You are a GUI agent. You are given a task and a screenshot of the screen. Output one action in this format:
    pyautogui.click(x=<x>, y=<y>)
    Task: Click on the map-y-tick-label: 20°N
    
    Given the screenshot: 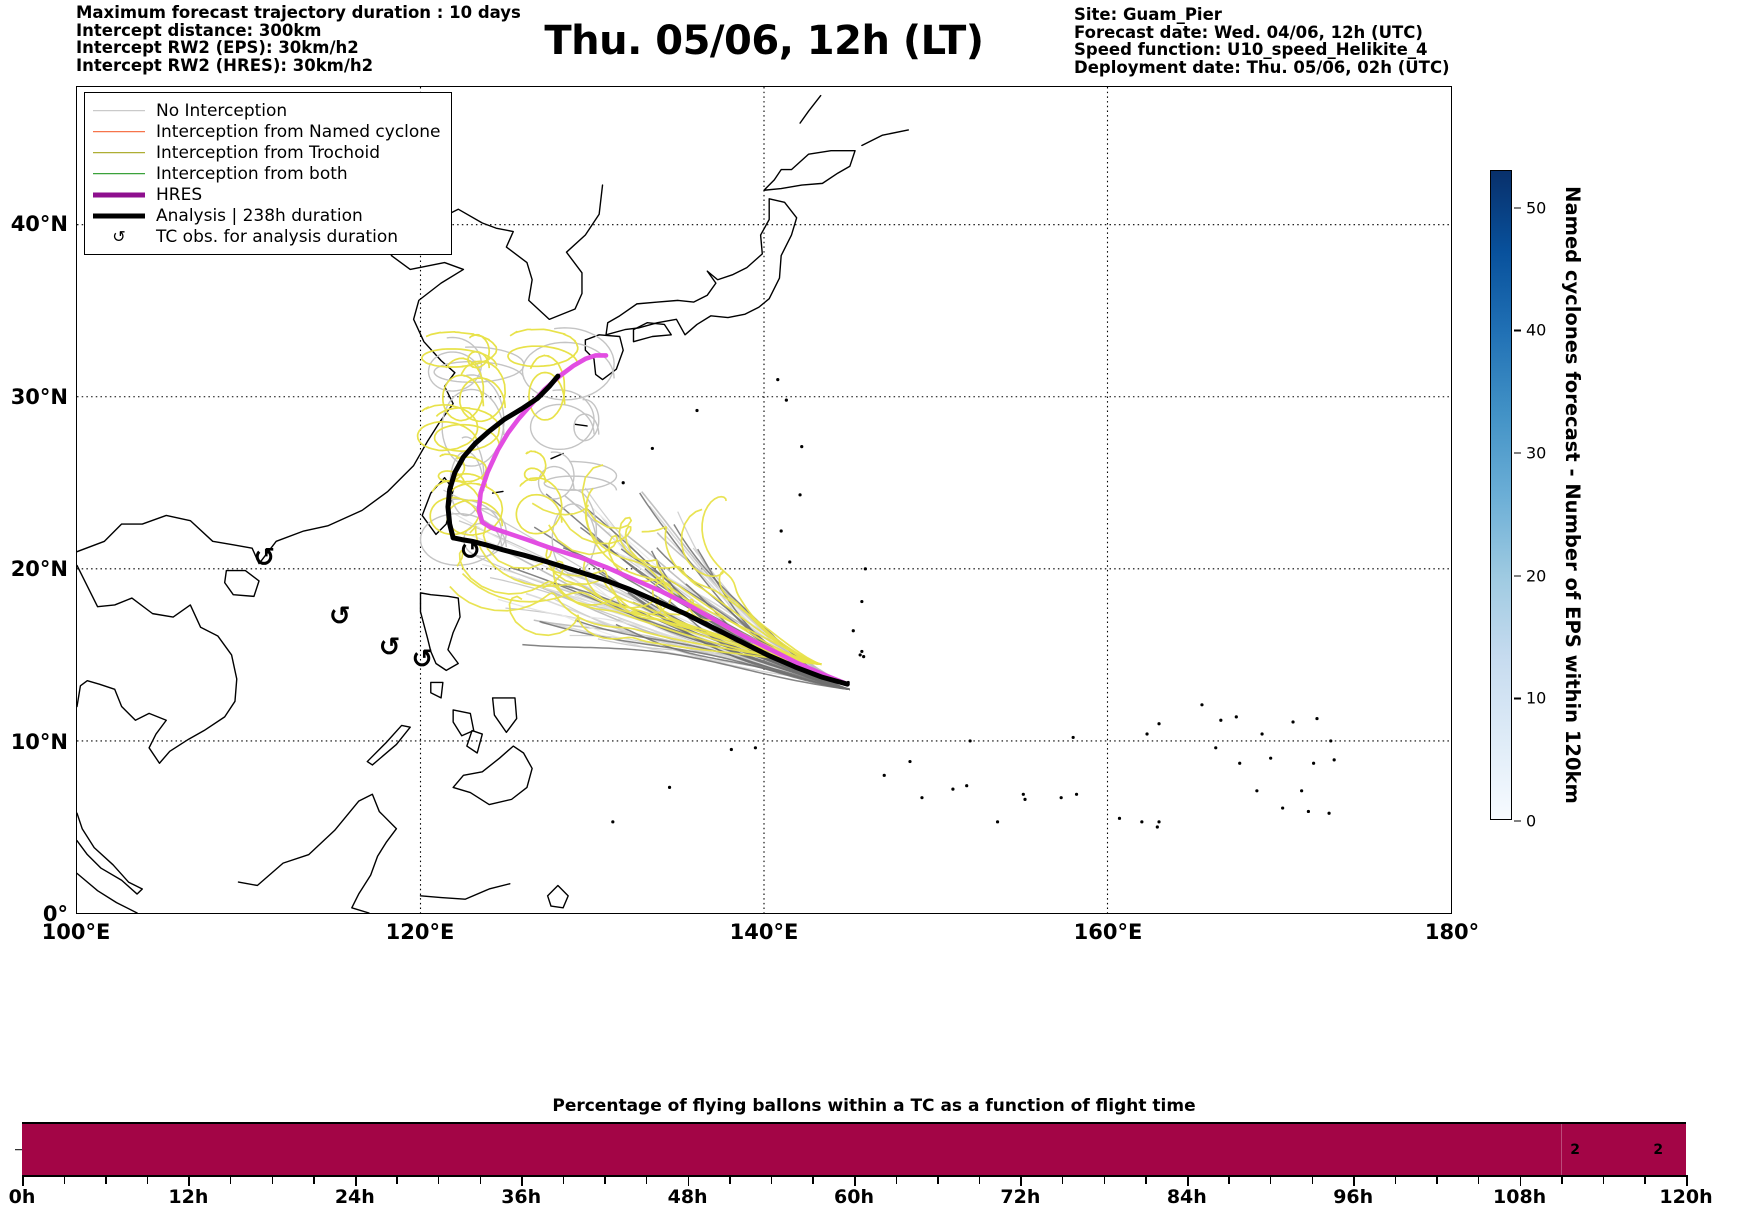 What is the action you would take?
    pyautogui.click(x=39, y=569)
    